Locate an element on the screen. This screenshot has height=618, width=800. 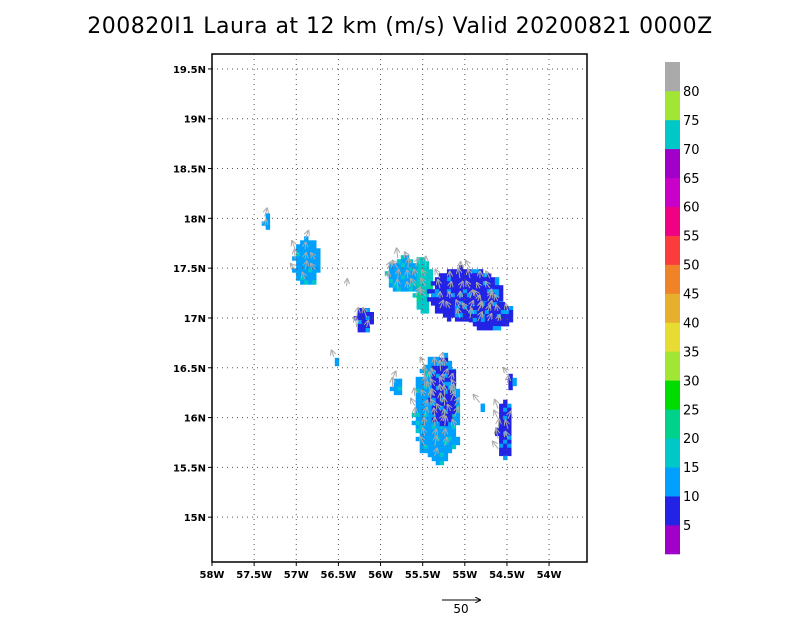
x-tick-label: 55.5W is located at coordinates (423, 575).